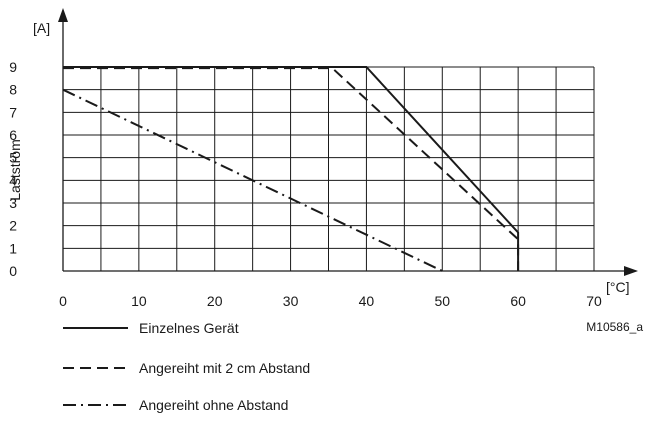 The width and height of the screenshot is (647, 421). What do you see at coordinates (13, 90) in the screenshot?
I see `y-tick-label: 8` at bounding box center [13, 90].